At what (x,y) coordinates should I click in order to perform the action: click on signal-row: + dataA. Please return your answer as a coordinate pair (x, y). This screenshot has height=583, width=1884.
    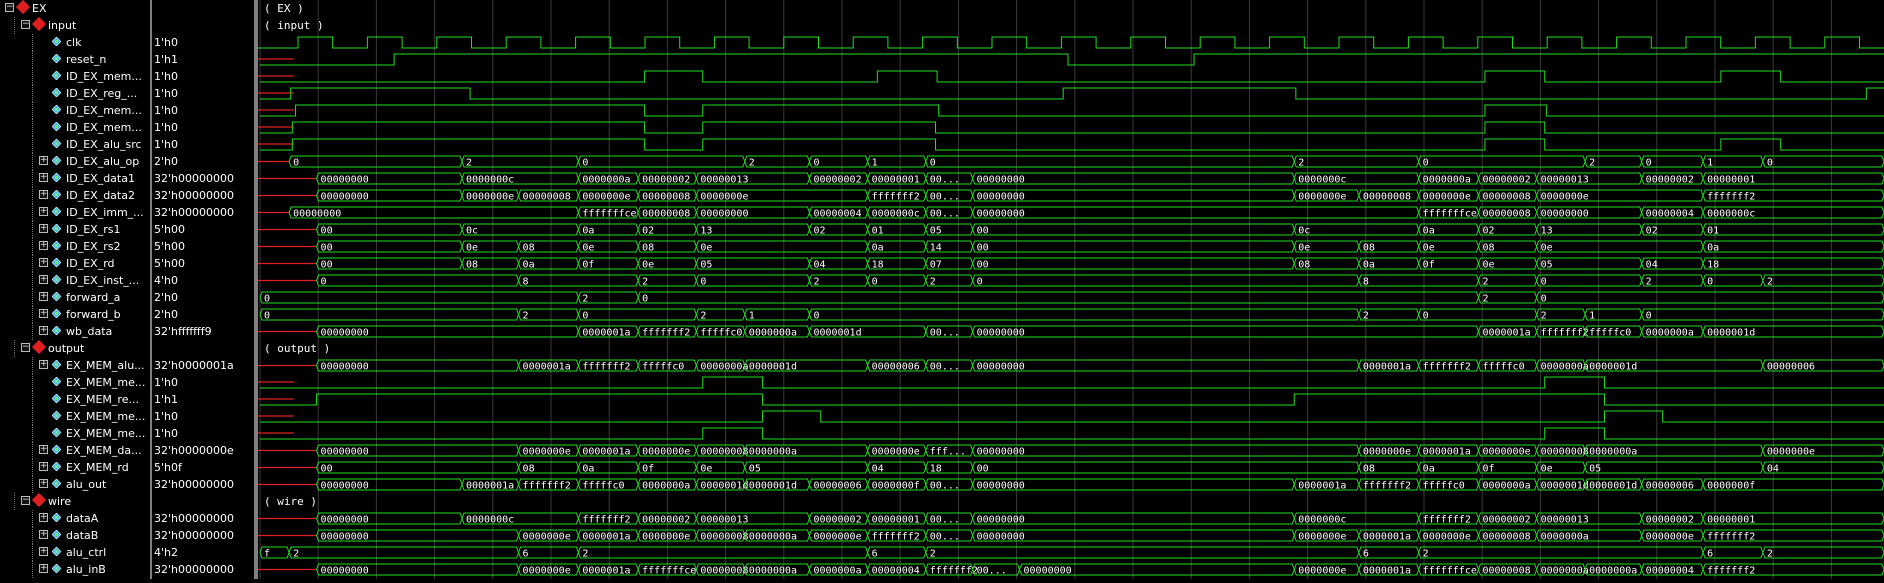
    Looking at the image, I should click on (75, 518).